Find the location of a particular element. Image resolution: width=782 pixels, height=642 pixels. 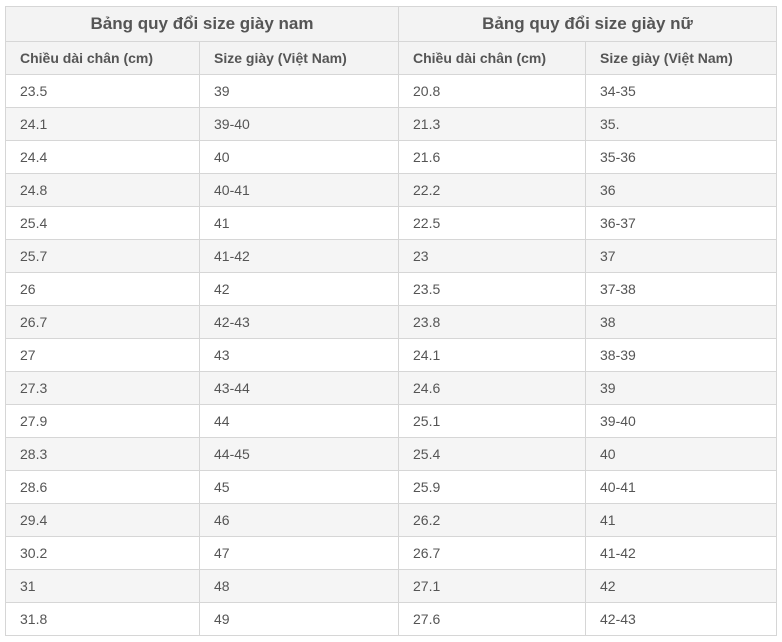

women-length-cell: 23.5 is located at coordinates (492, 289).